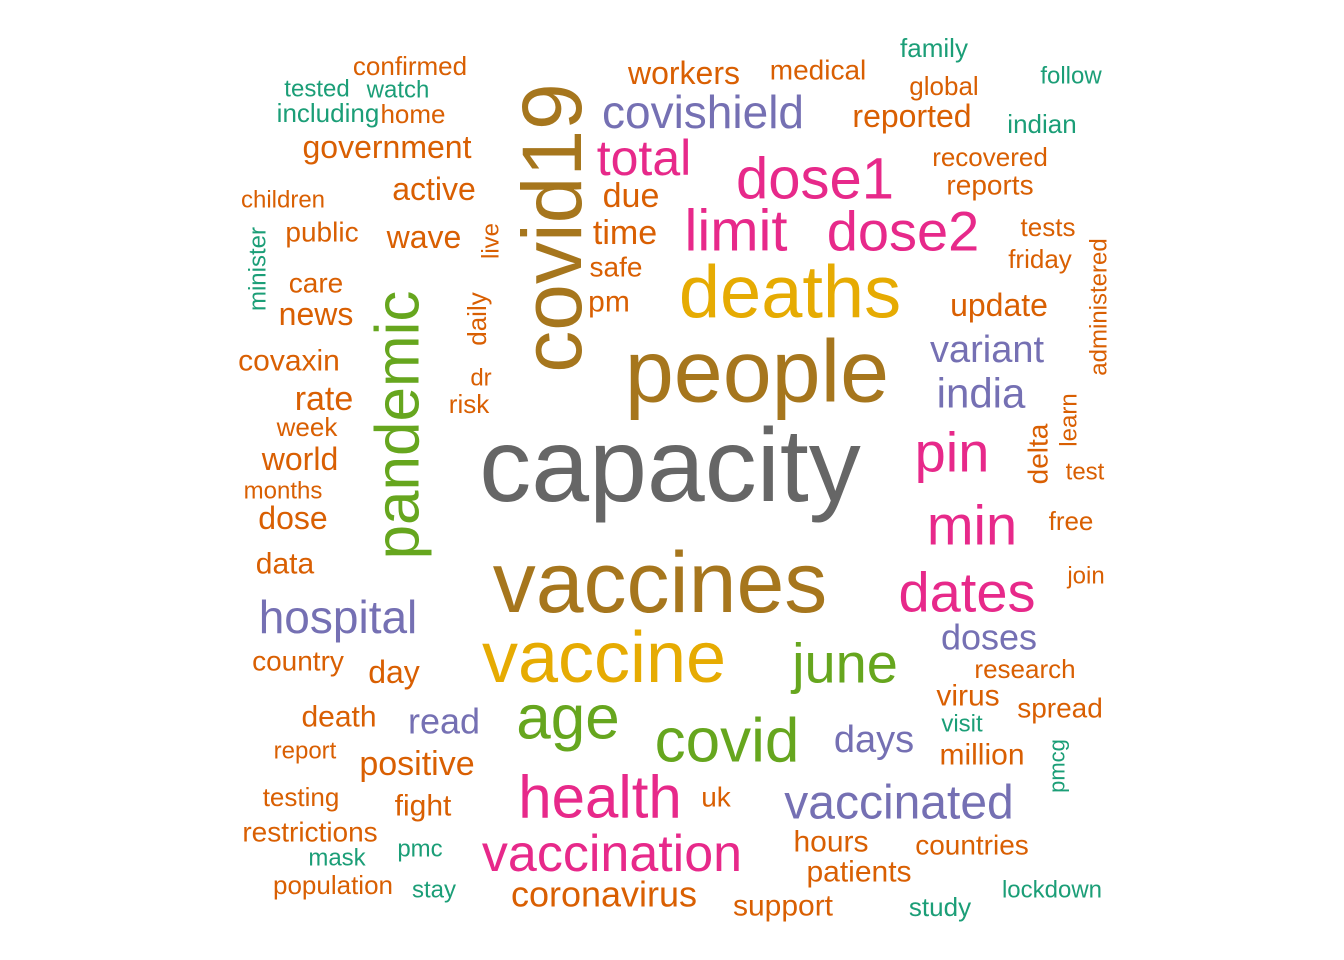 The height and width of the screenshot is (960, 1344). What do you see at coordinates (552, 228) in the screenshot?
I see `word-covid19: covid19` at bounding box center [552, 228].